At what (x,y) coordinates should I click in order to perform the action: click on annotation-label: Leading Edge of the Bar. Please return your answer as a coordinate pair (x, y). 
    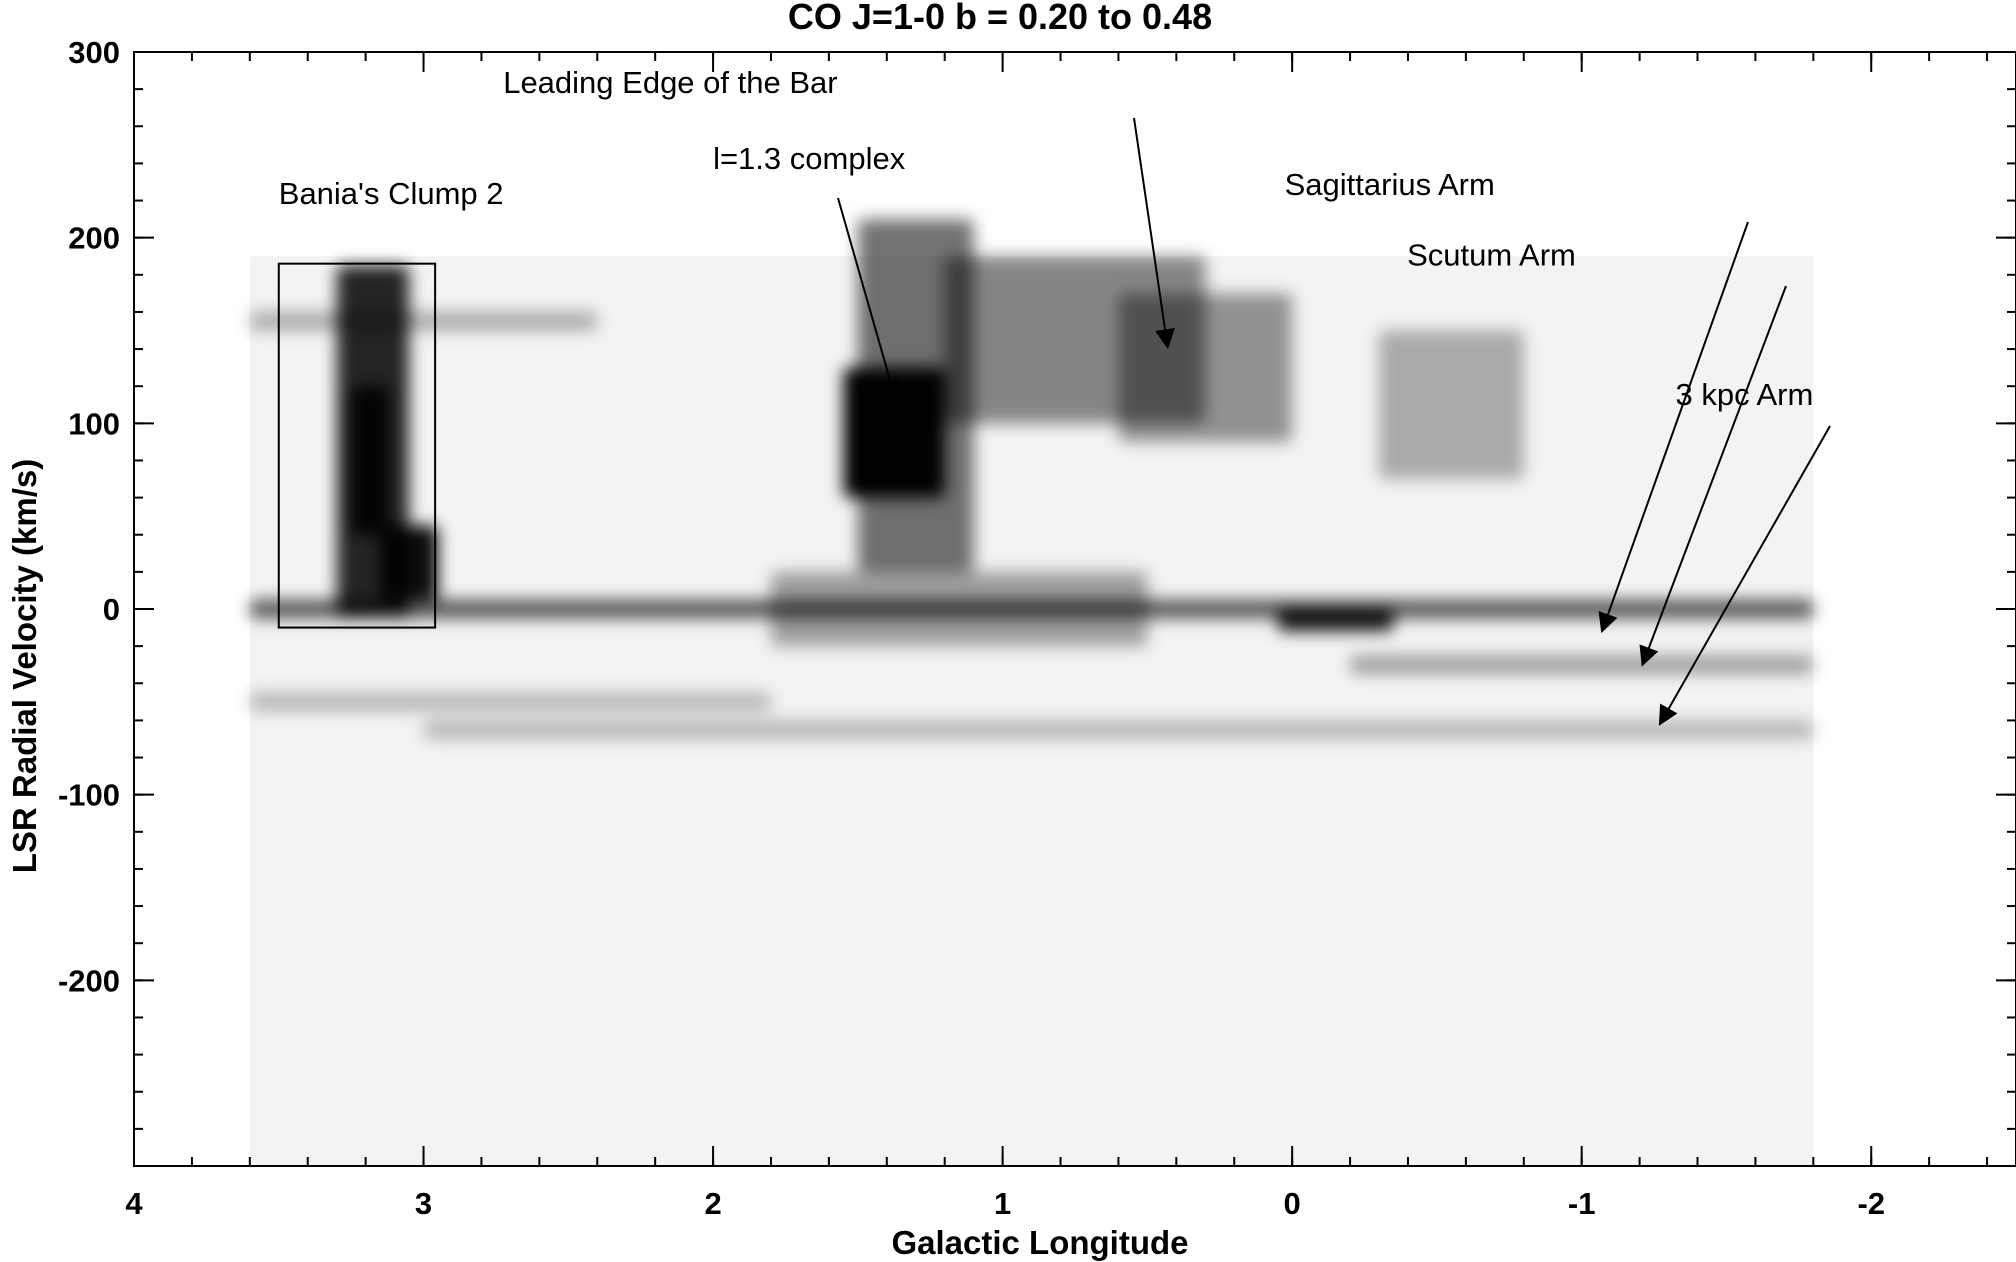
    Looking at the image, I should click on (670, 82).